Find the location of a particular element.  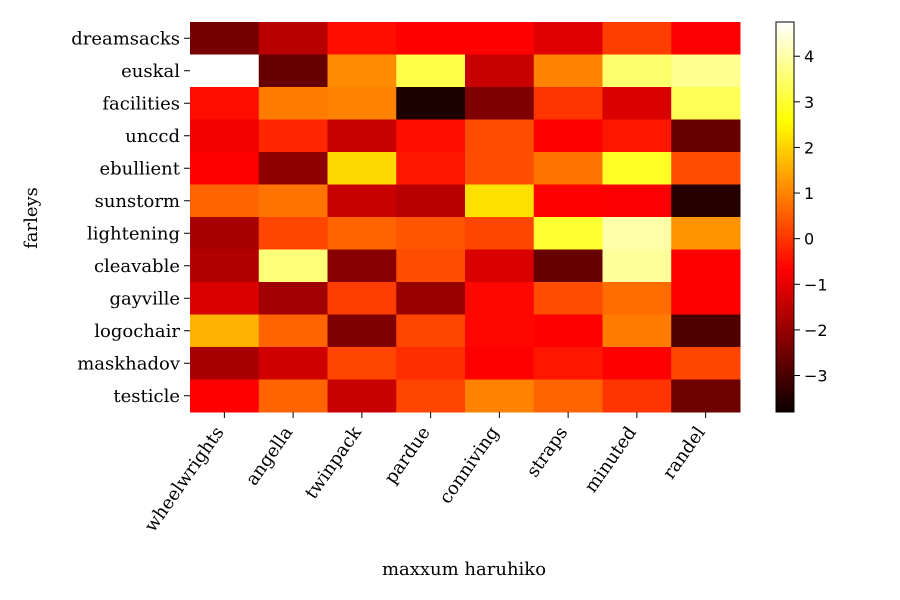

heatmap-cell-maskhadov-conniving is located at coordinates (500, 363).